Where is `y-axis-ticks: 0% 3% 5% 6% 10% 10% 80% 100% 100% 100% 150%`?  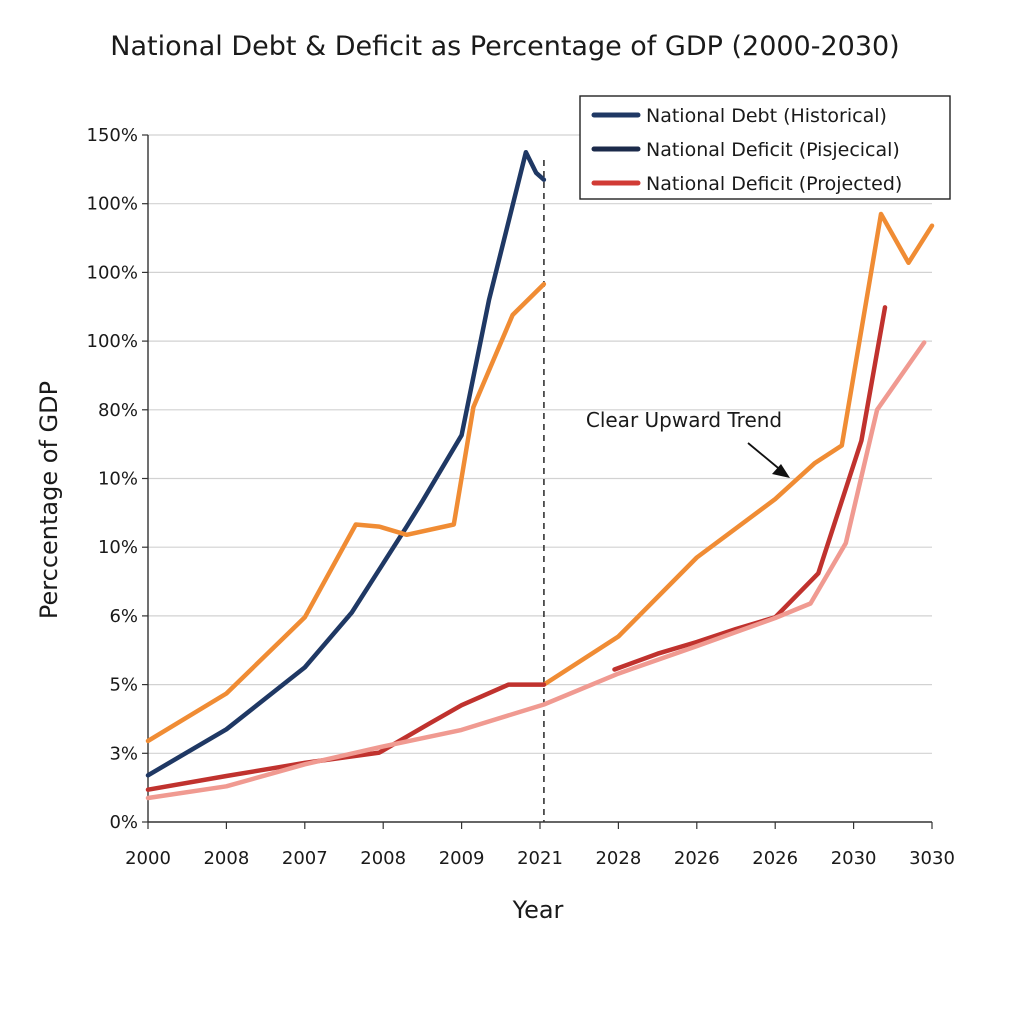
y-axis-ticks: 0% 3% 5% 6% 10% 10% 80% 100% 100% 100% 150% is located at coordinates (117, 479).